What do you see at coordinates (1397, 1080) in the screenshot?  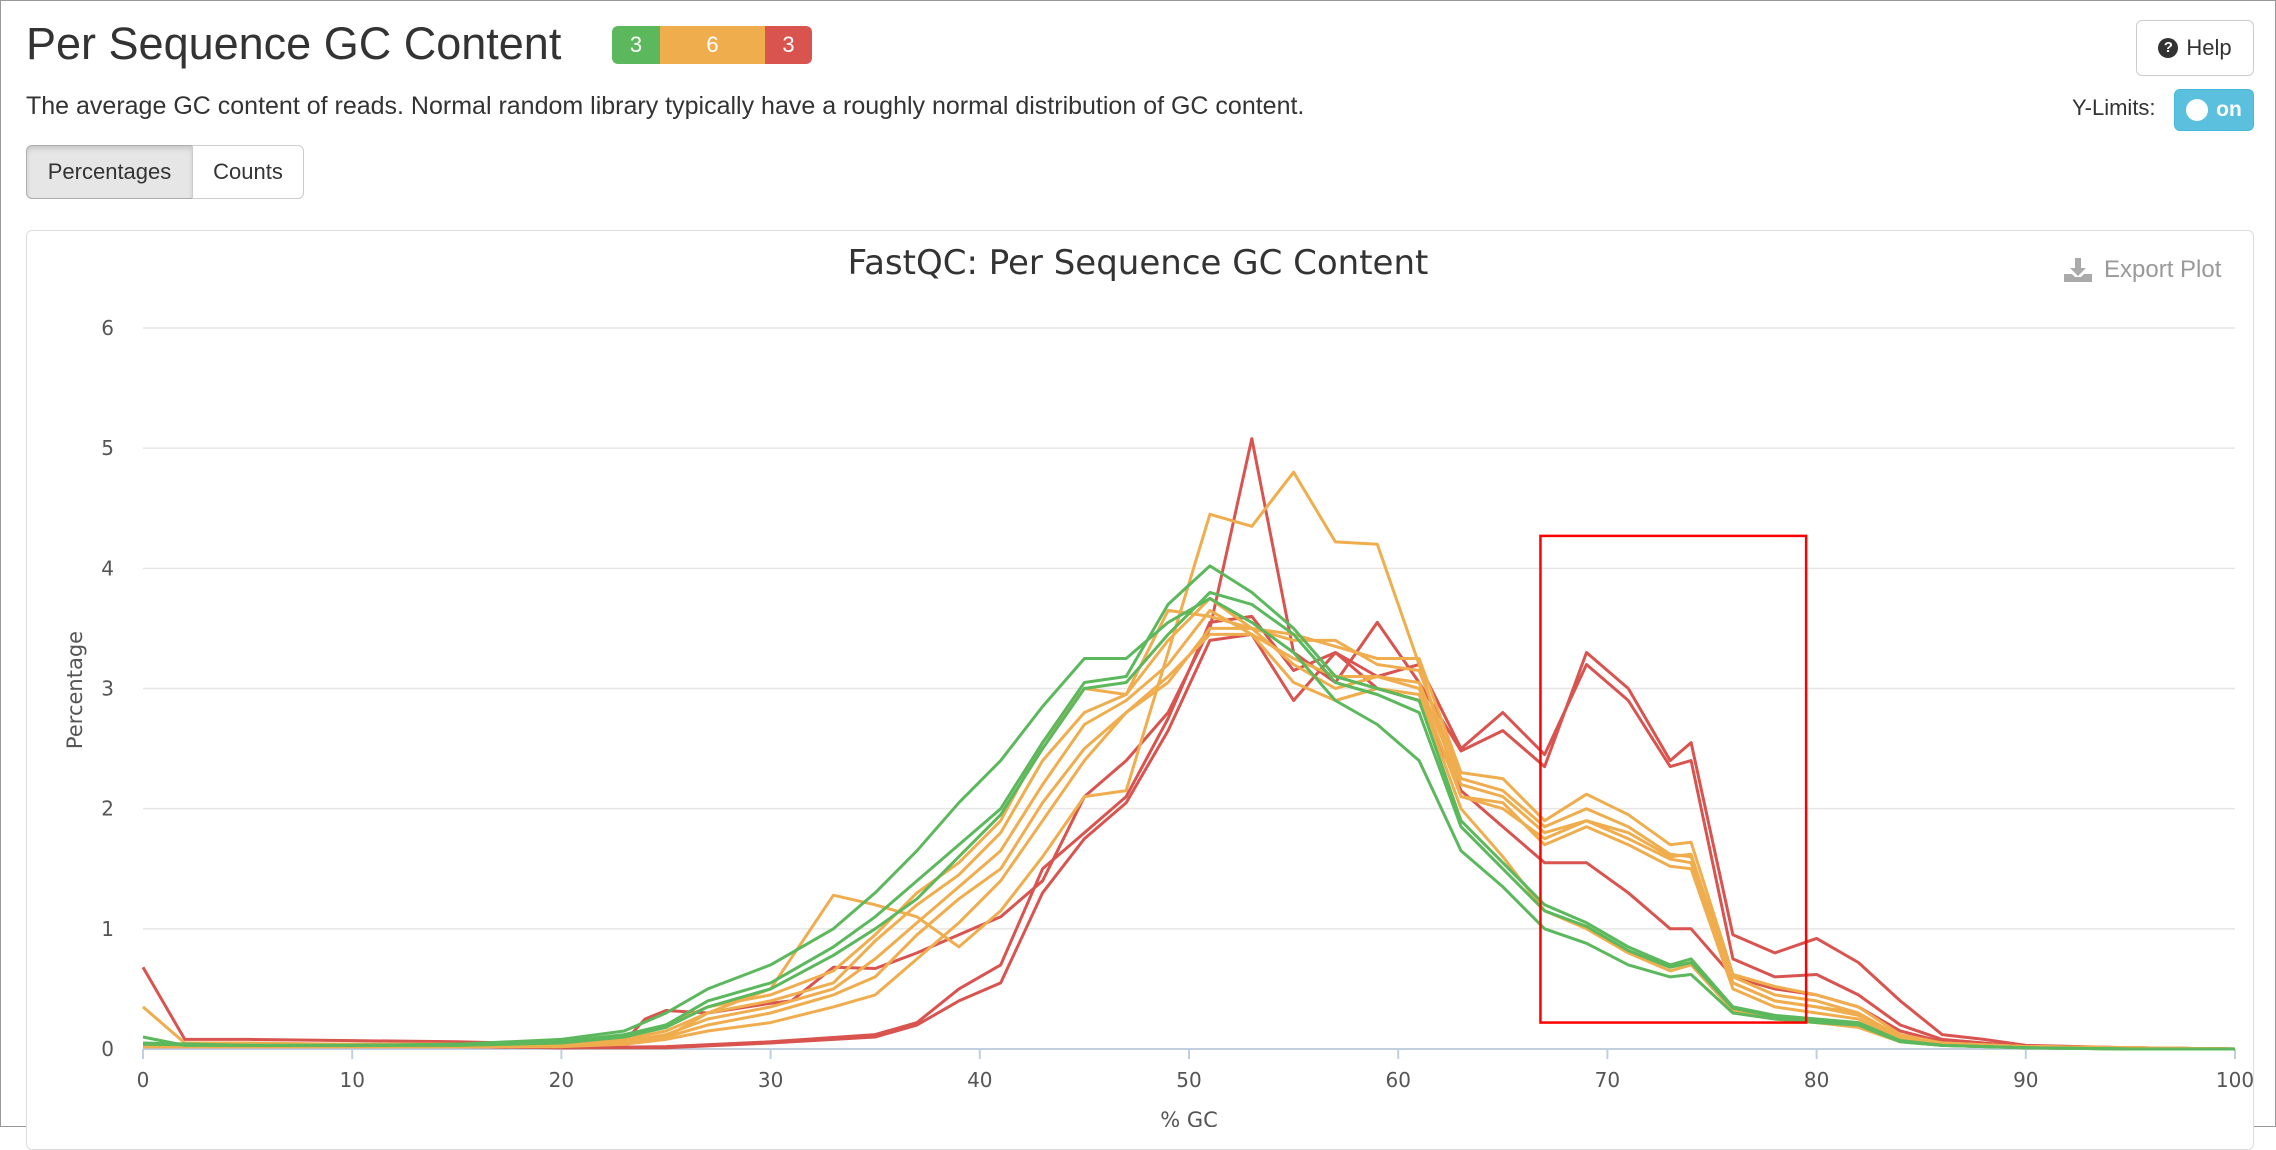 I see `x-tick-label: 60` at bounding box center [1397, 1080].